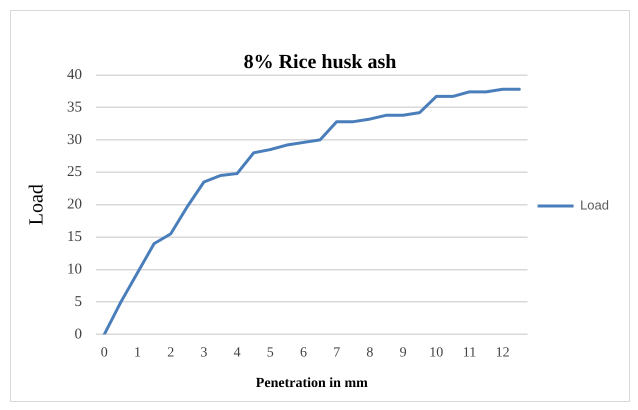 This screenshot has width=638, height=410. Describe the element at coordinates (436, 352) in the screenshot. I see `x-tick-label: 10` at that location.